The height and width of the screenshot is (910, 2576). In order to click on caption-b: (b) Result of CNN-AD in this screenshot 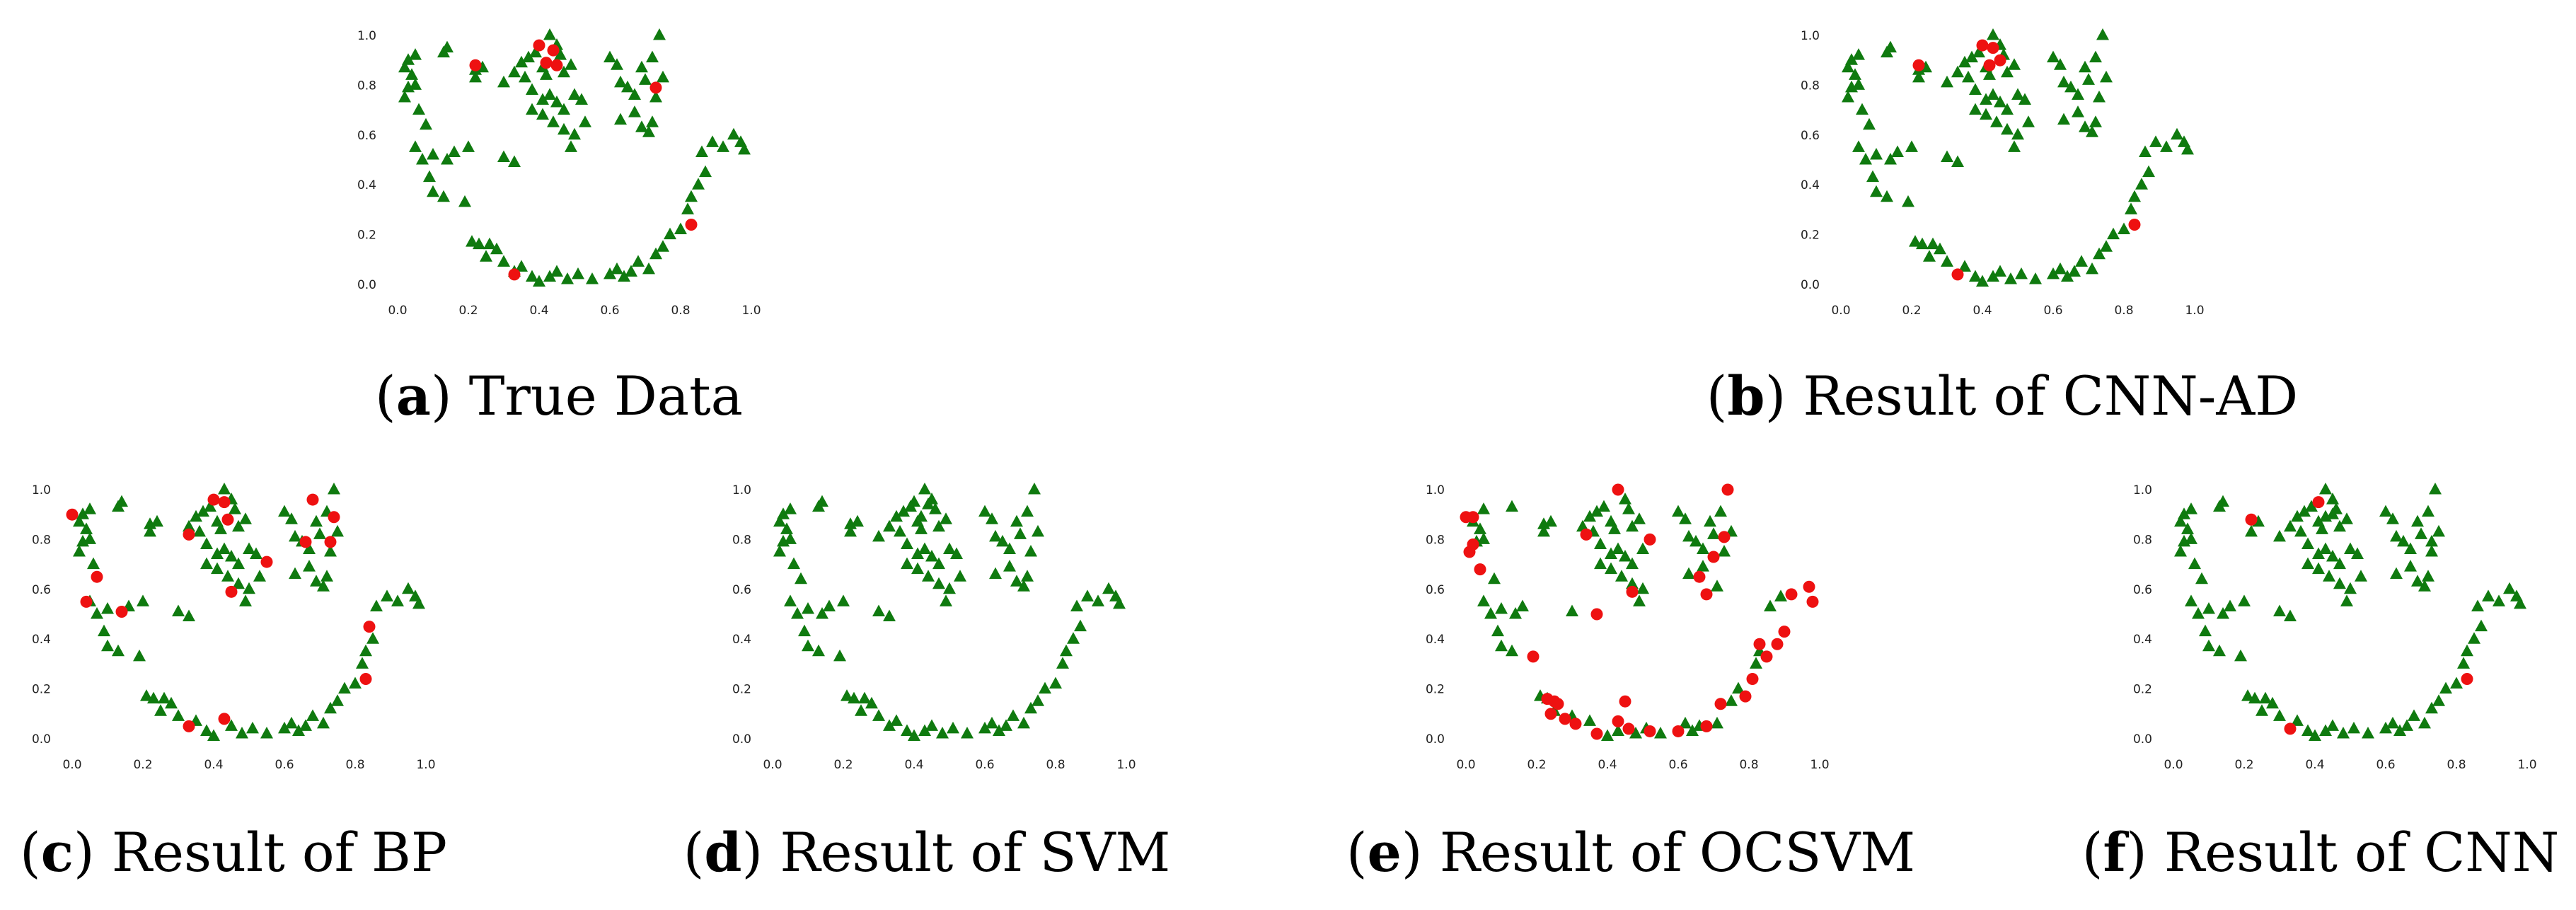, I will do `click(2002, 395)`.